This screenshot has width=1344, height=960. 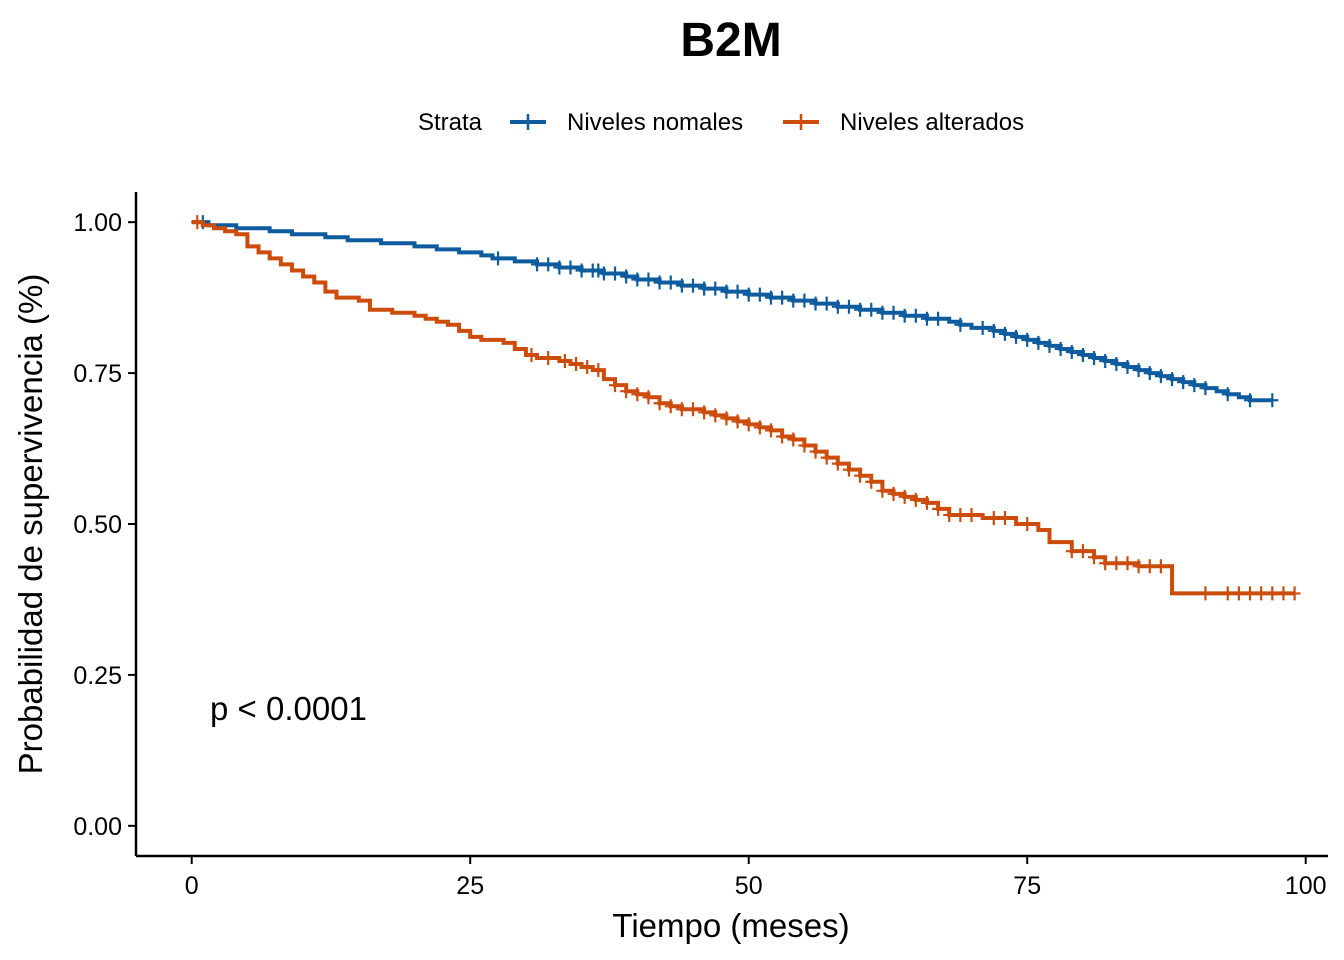 What do you see at coordinates (1027, 886) in the screenshot?
I see `x-tick-label: 75` at bounding box center [1027, 886].